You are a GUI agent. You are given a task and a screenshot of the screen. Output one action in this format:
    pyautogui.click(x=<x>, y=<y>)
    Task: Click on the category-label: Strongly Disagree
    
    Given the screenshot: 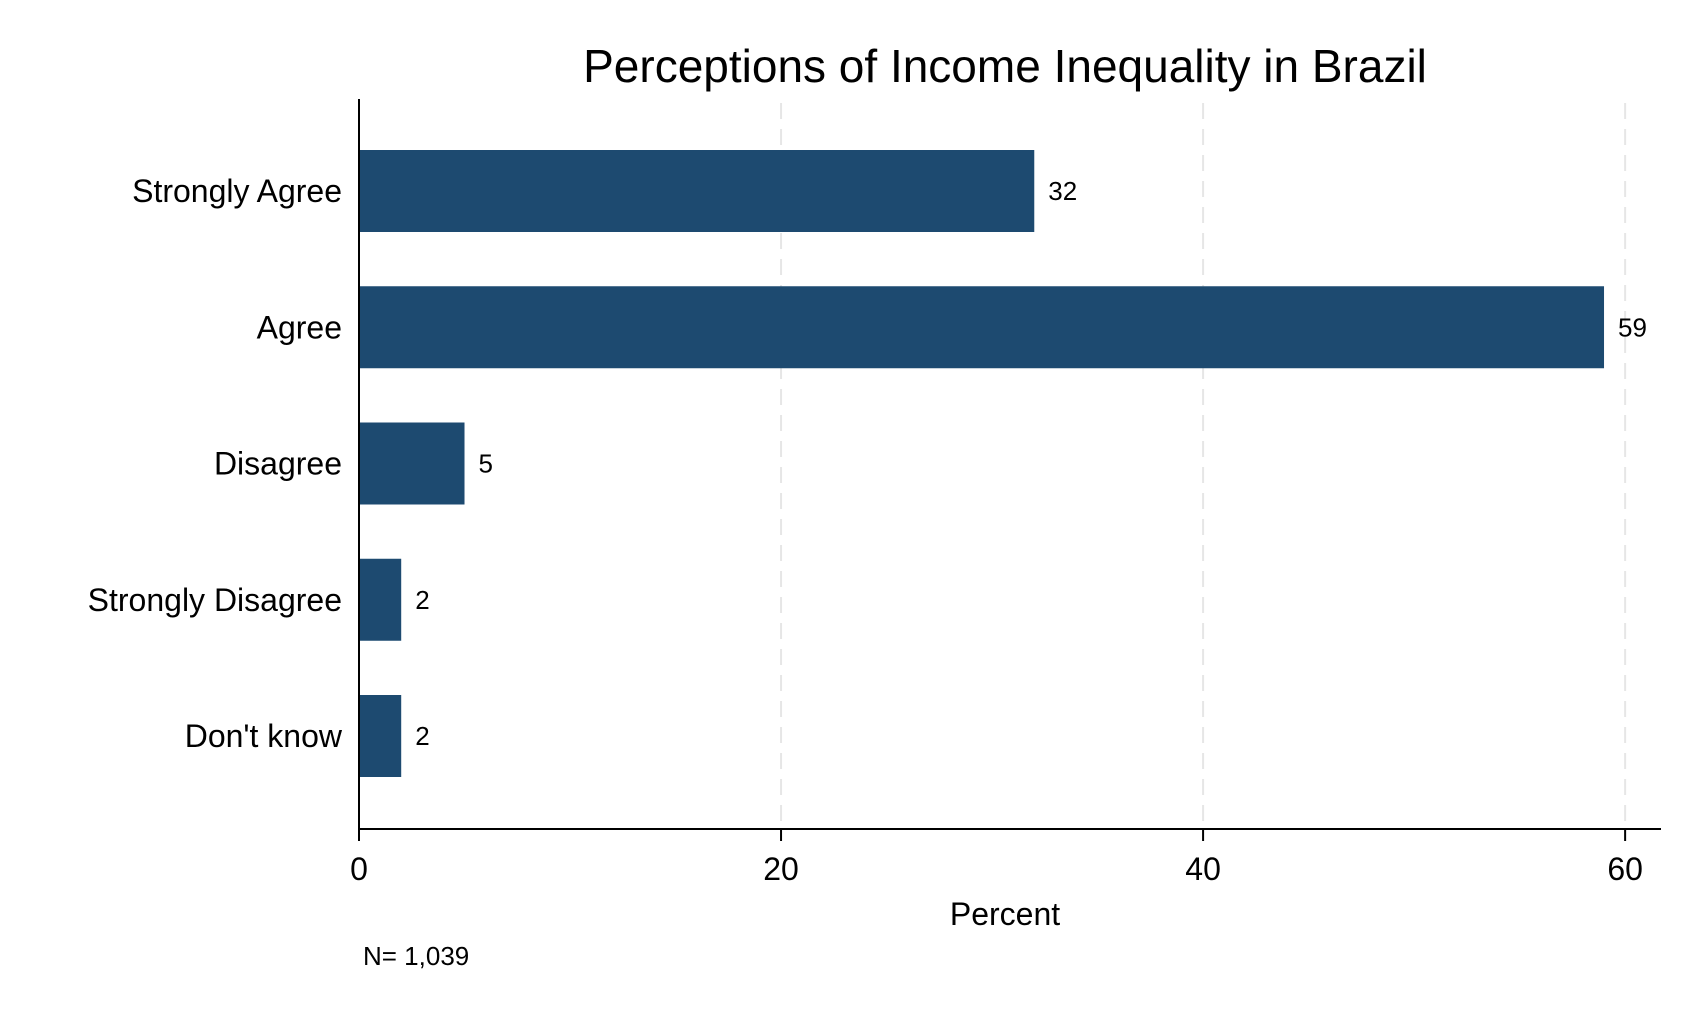 What is the action you would take?
    pyautogui.click(x=215, y=600)
    